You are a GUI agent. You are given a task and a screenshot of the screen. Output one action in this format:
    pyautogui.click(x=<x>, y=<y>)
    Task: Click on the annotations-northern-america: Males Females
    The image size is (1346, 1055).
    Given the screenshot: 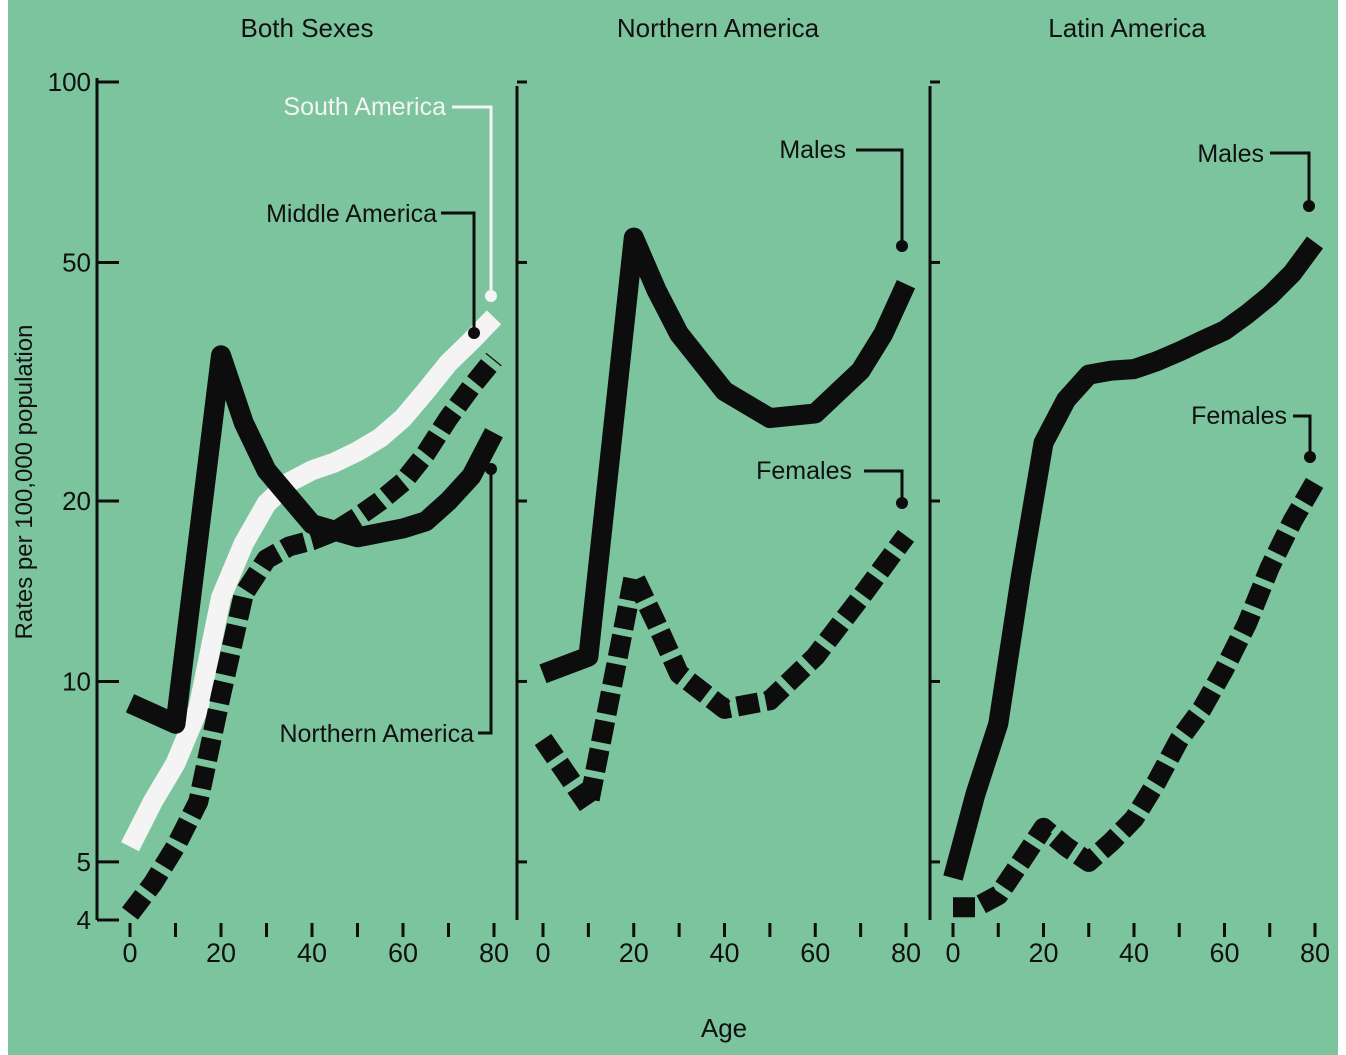 What is the action you would take?
    pyautogui.click(x=832, y=322)
    